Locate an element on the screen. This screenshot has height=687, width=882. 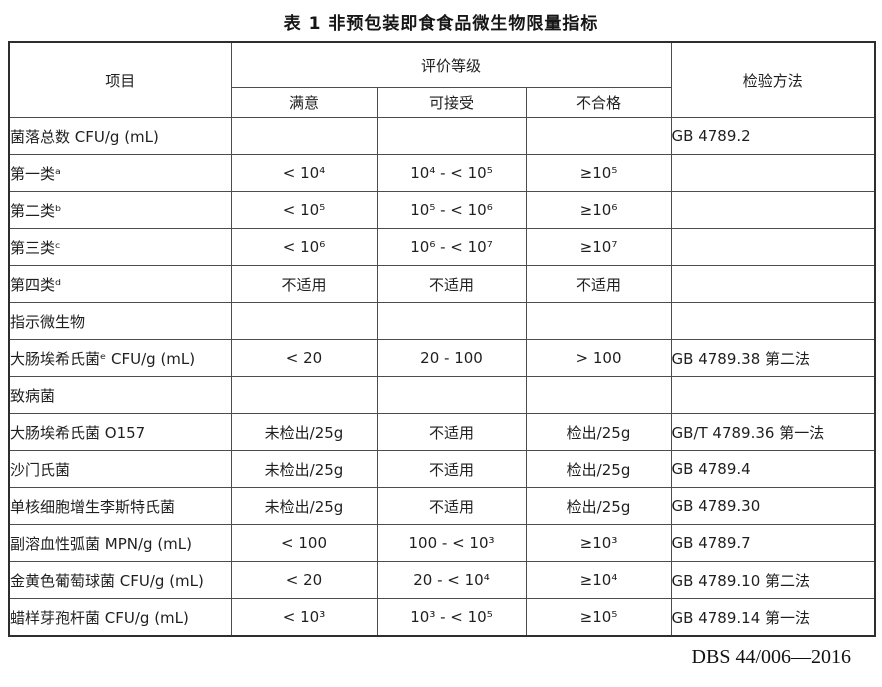
cell-method: GB 4789.38 第二法 is located at coordinates (773, 358).